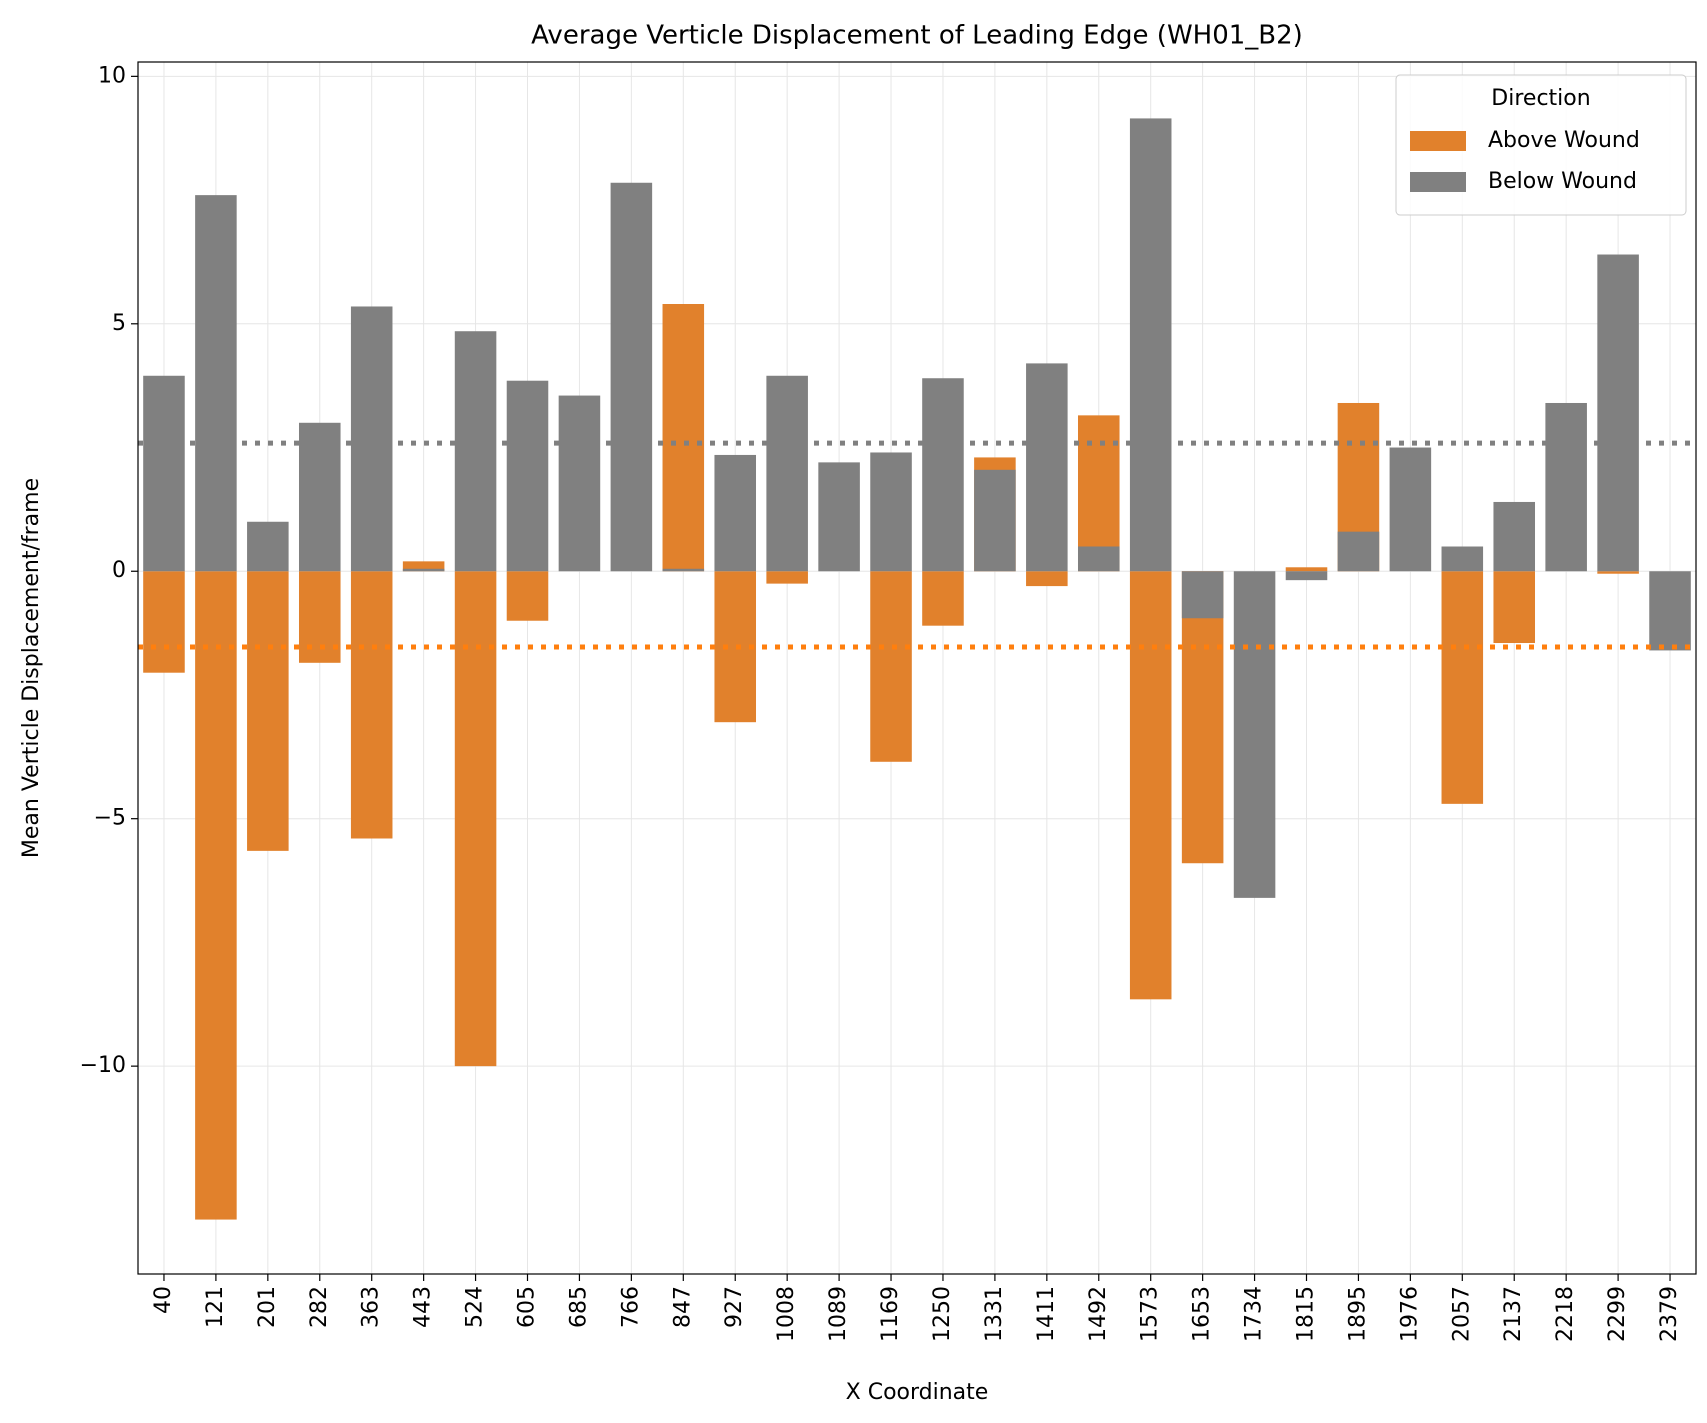 Image resolution: width=1707 pixels, height=1423 pixels. Describe the element at coordinates (734, 1307) in the screenshot. I see `x-tick-label: 927` at that location.